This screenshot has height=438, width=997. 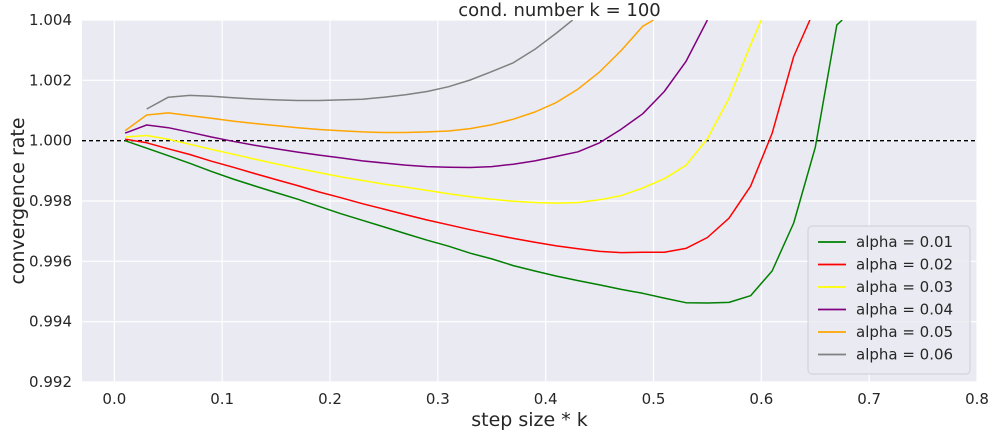 I want to click on x-axis-title: step size * k, so click(x=529, y=420).